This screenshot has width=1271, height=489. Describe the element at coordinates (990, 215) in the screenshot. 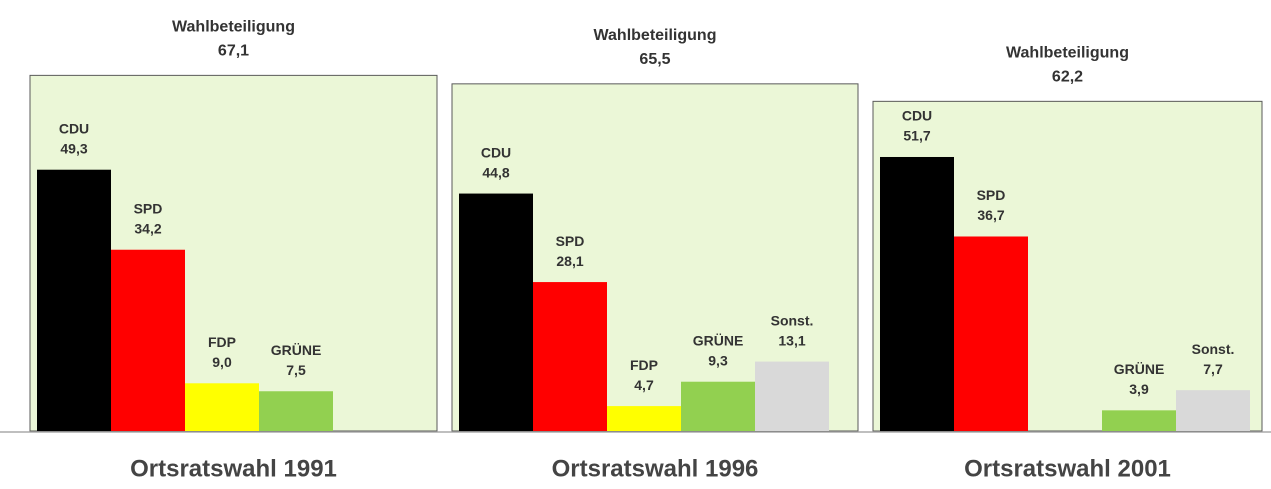

I see `value-label: 36,7` at that location.